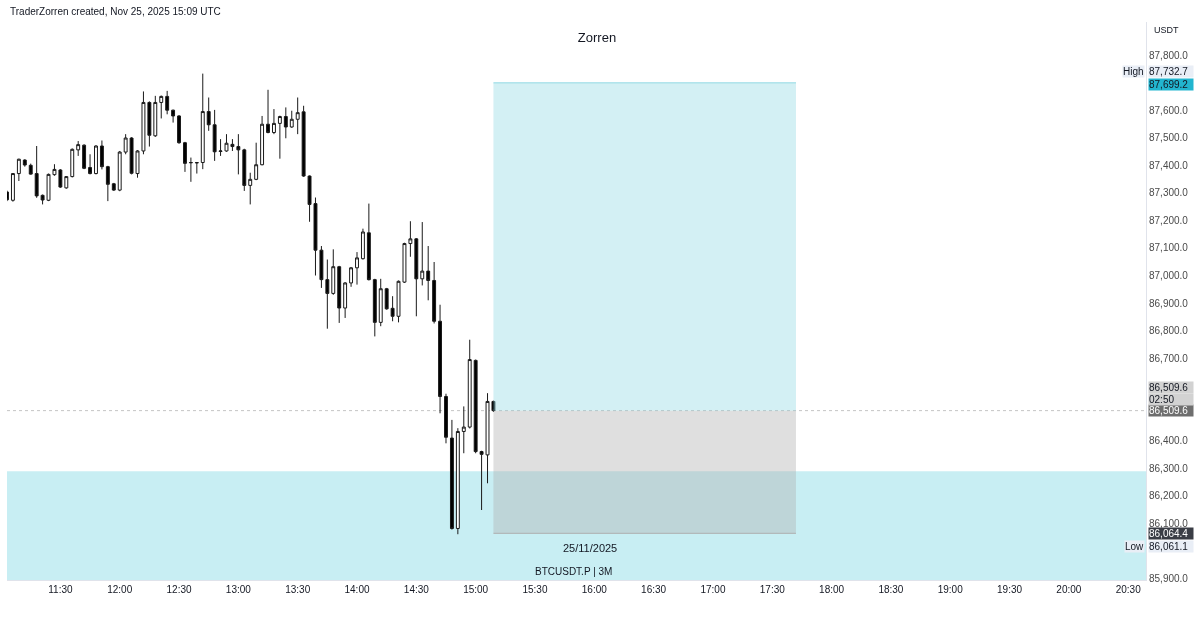 This screenshot has width=1200, height=641. I want to click on y-tick-label: 87,000.0, so click(1169, 276).